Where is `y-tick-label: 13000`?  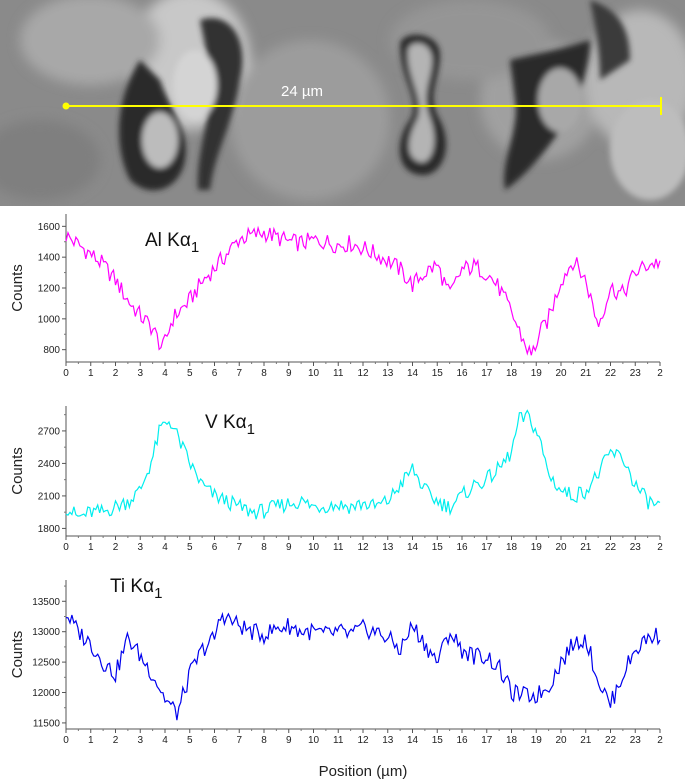
y-tick-label: 13000 is located at coordinates (46, 632).